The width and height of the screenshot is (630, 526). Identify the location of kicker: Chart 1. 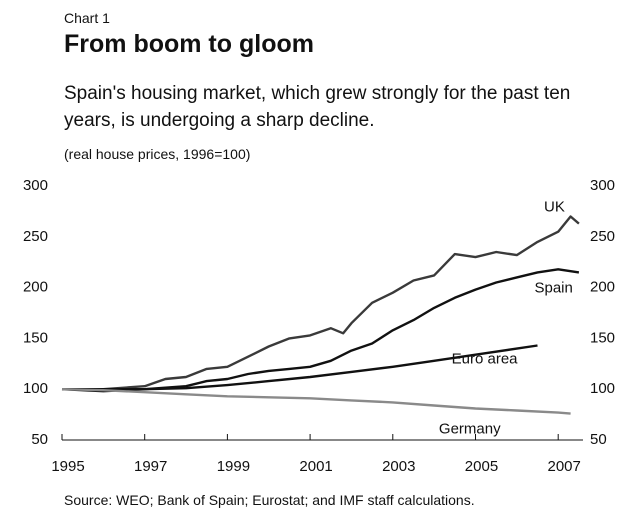
(87, 18).